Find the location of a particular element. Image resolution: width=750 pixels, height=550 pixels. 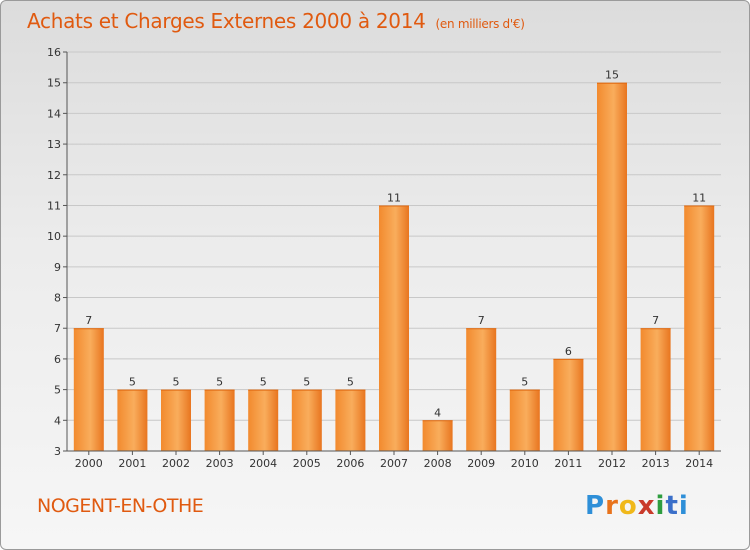

x-tick-label: 2013 is located at coordinates (656, 463).